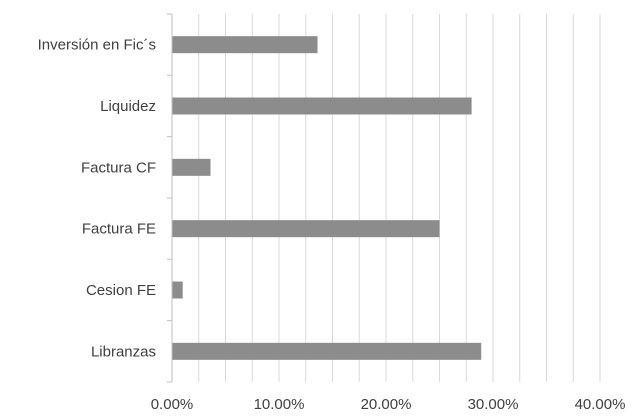  Describe the element at coordinates (170, 198) in the screenshot. I see `y-axis` at that location.